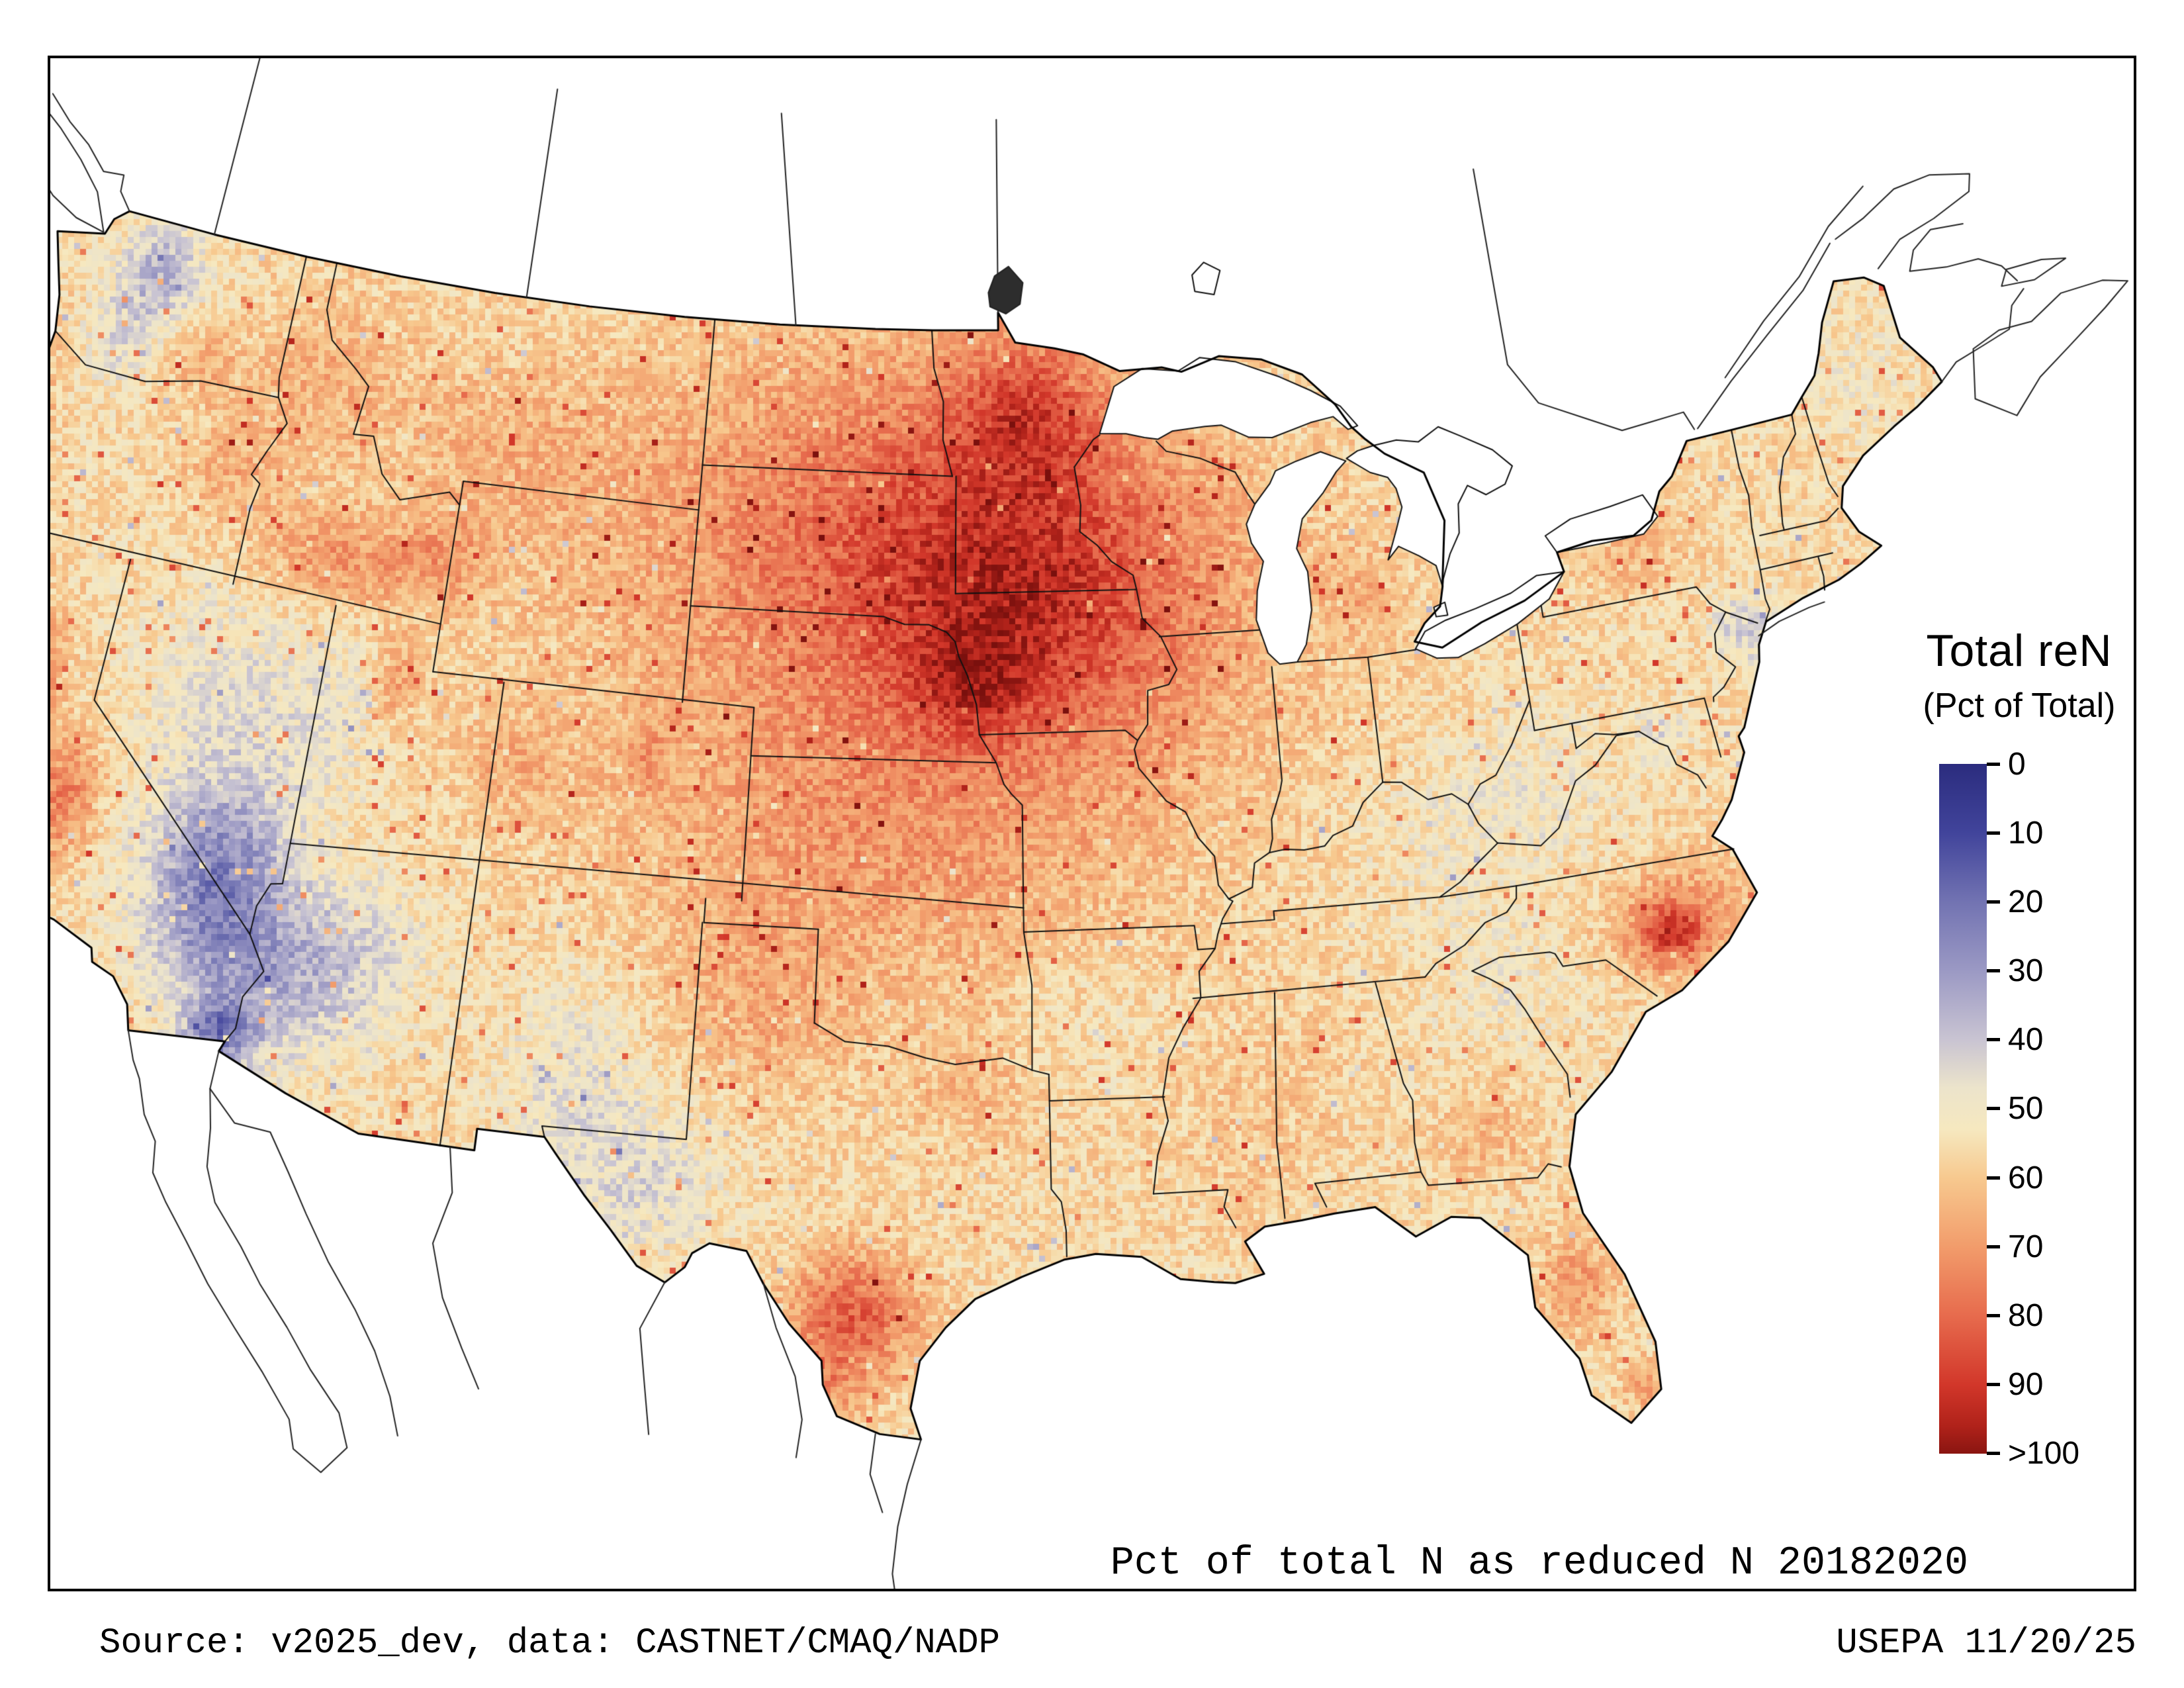 The width and height of the screenshot is (2184, 1688). I want to click on tick-label: >100, so click(2044, 1454).